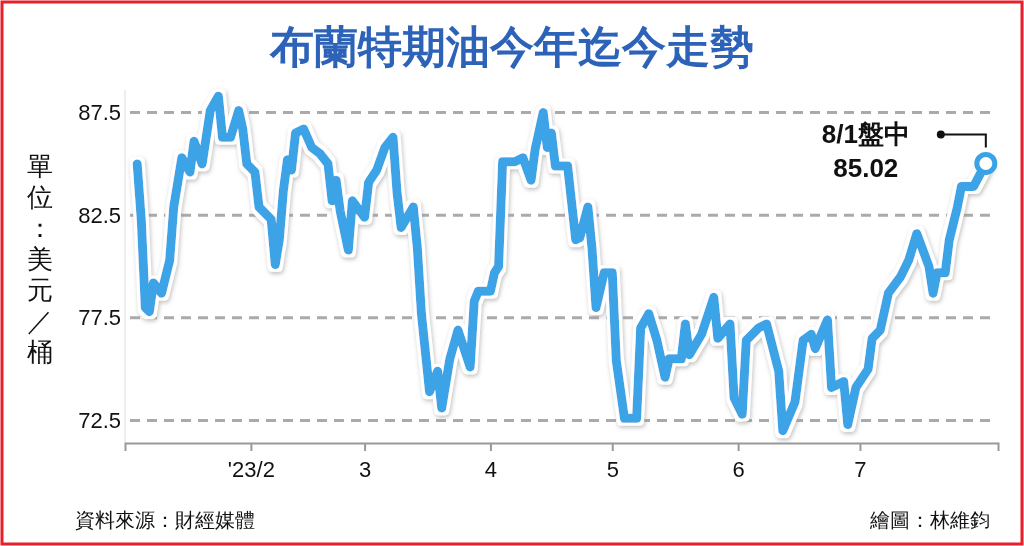  What do you see at coordinates (612, 469) in the screenshot?
I see `x-tick-label: 5` at bounding box center [612, 469].